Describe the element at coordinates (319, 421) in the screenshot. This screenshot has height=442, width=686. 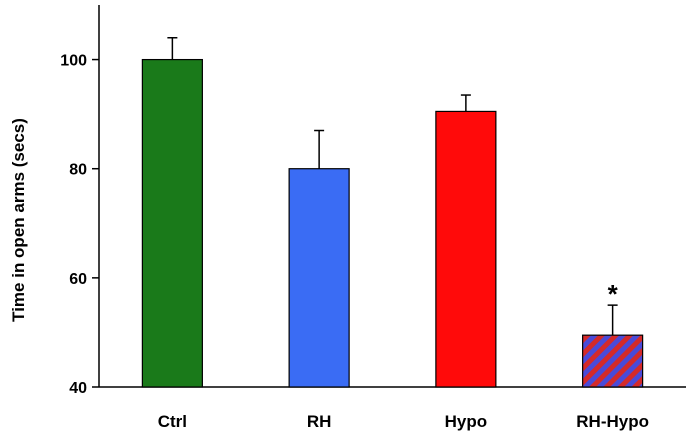
I see `x-tick-label: RH` at that location.